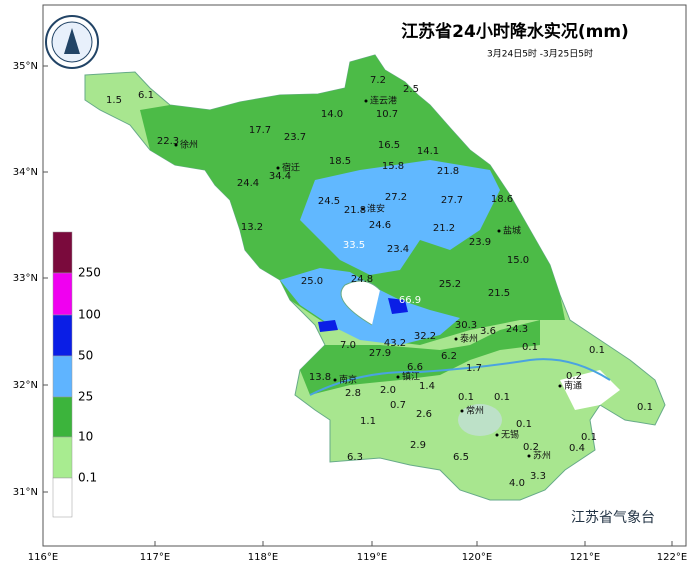 The image size is (690, 572). Describe the element at coordinates (378, 80) in the screenshot. I see `station-value: 7.2` at that location.